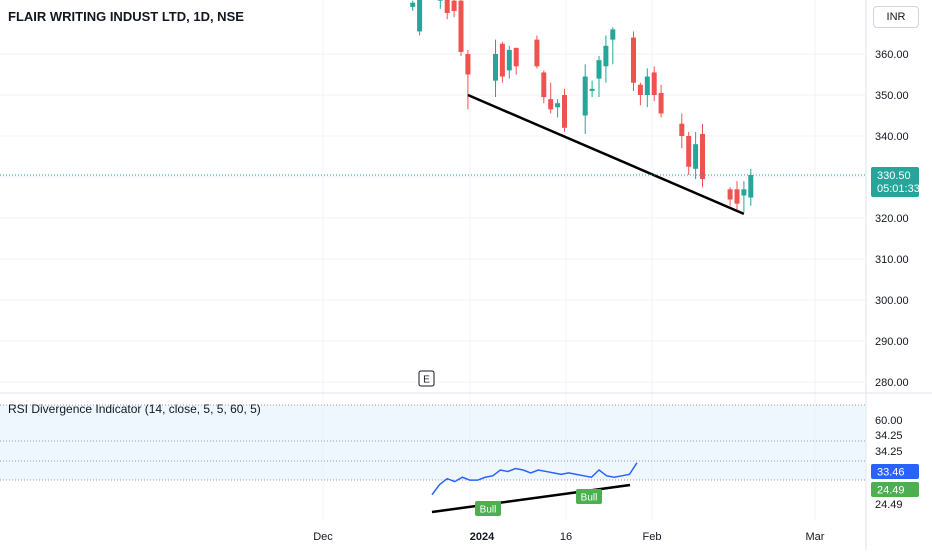 Image resolution: width=932 pixels, height=555 pixels. I want to click on rsi-value-badge, so click(895, 471).